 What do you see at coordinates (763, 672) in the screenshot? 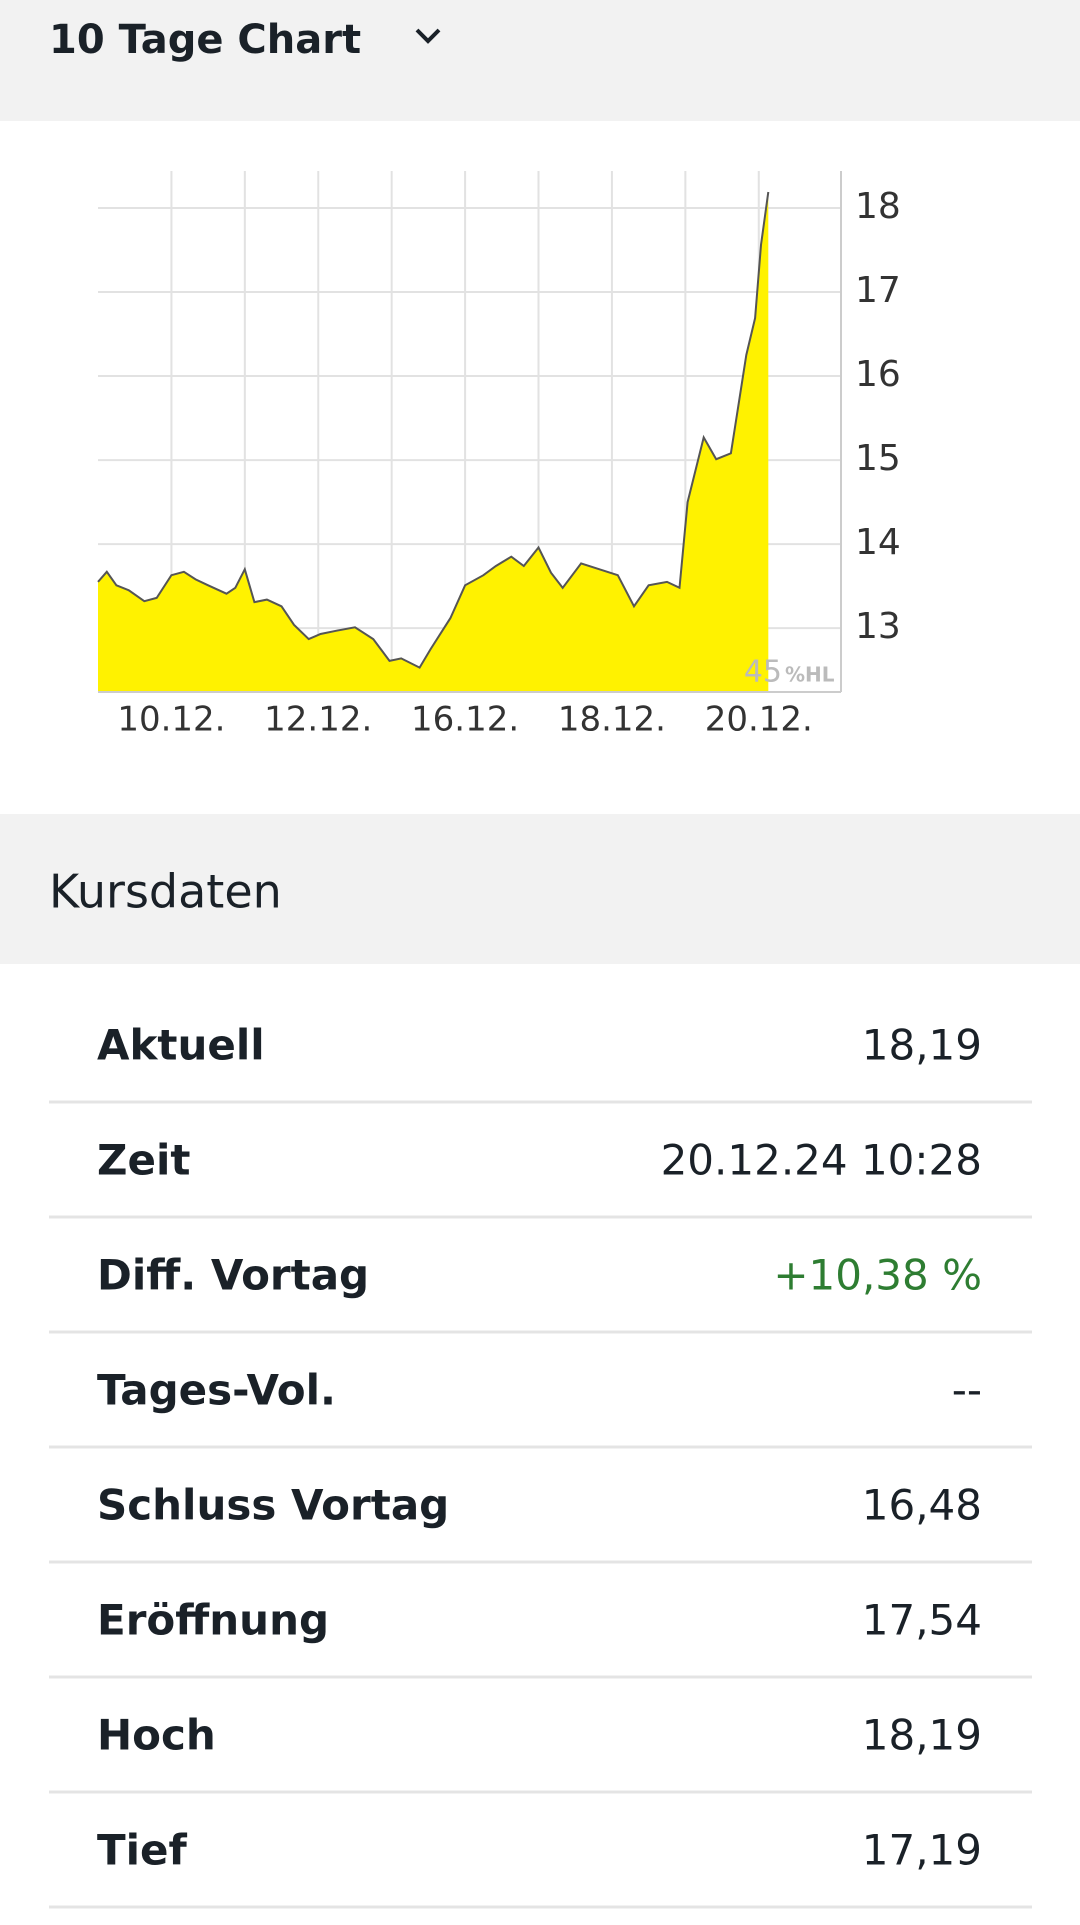
I see `watermark: 45` at bounding box center [763, 672].